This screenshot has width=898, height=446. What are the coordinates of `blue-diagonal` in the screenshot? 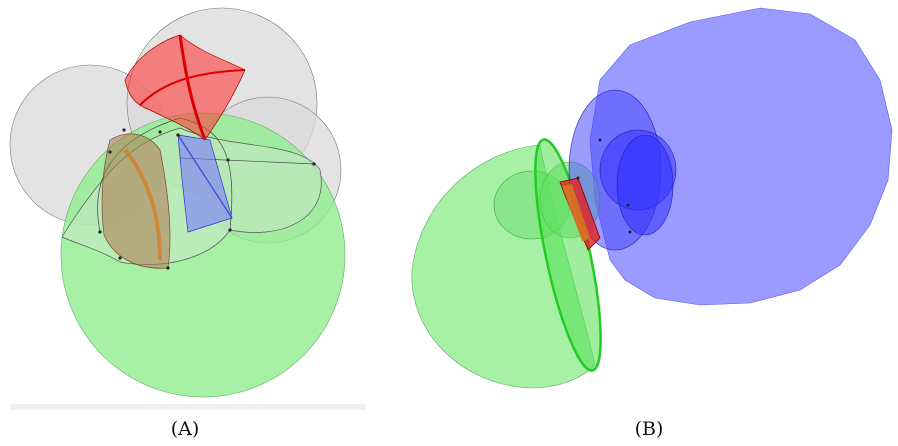 It's located at (205, 176).